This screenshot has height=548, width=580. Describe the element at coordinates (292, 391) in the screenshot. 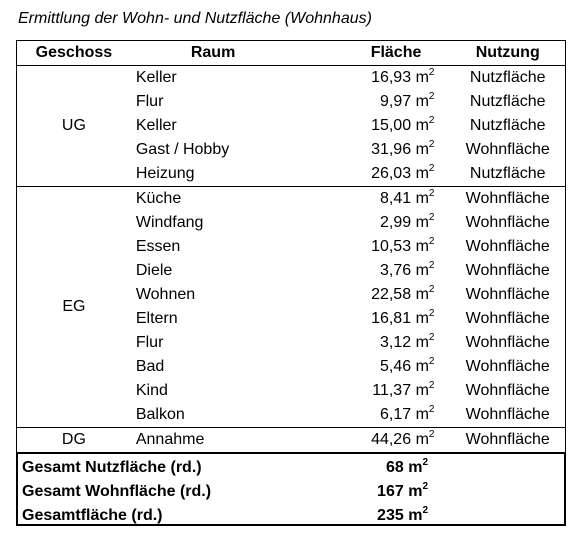

I see `table-row: Kind 11,37 m2 Wohnfläche` at that location.